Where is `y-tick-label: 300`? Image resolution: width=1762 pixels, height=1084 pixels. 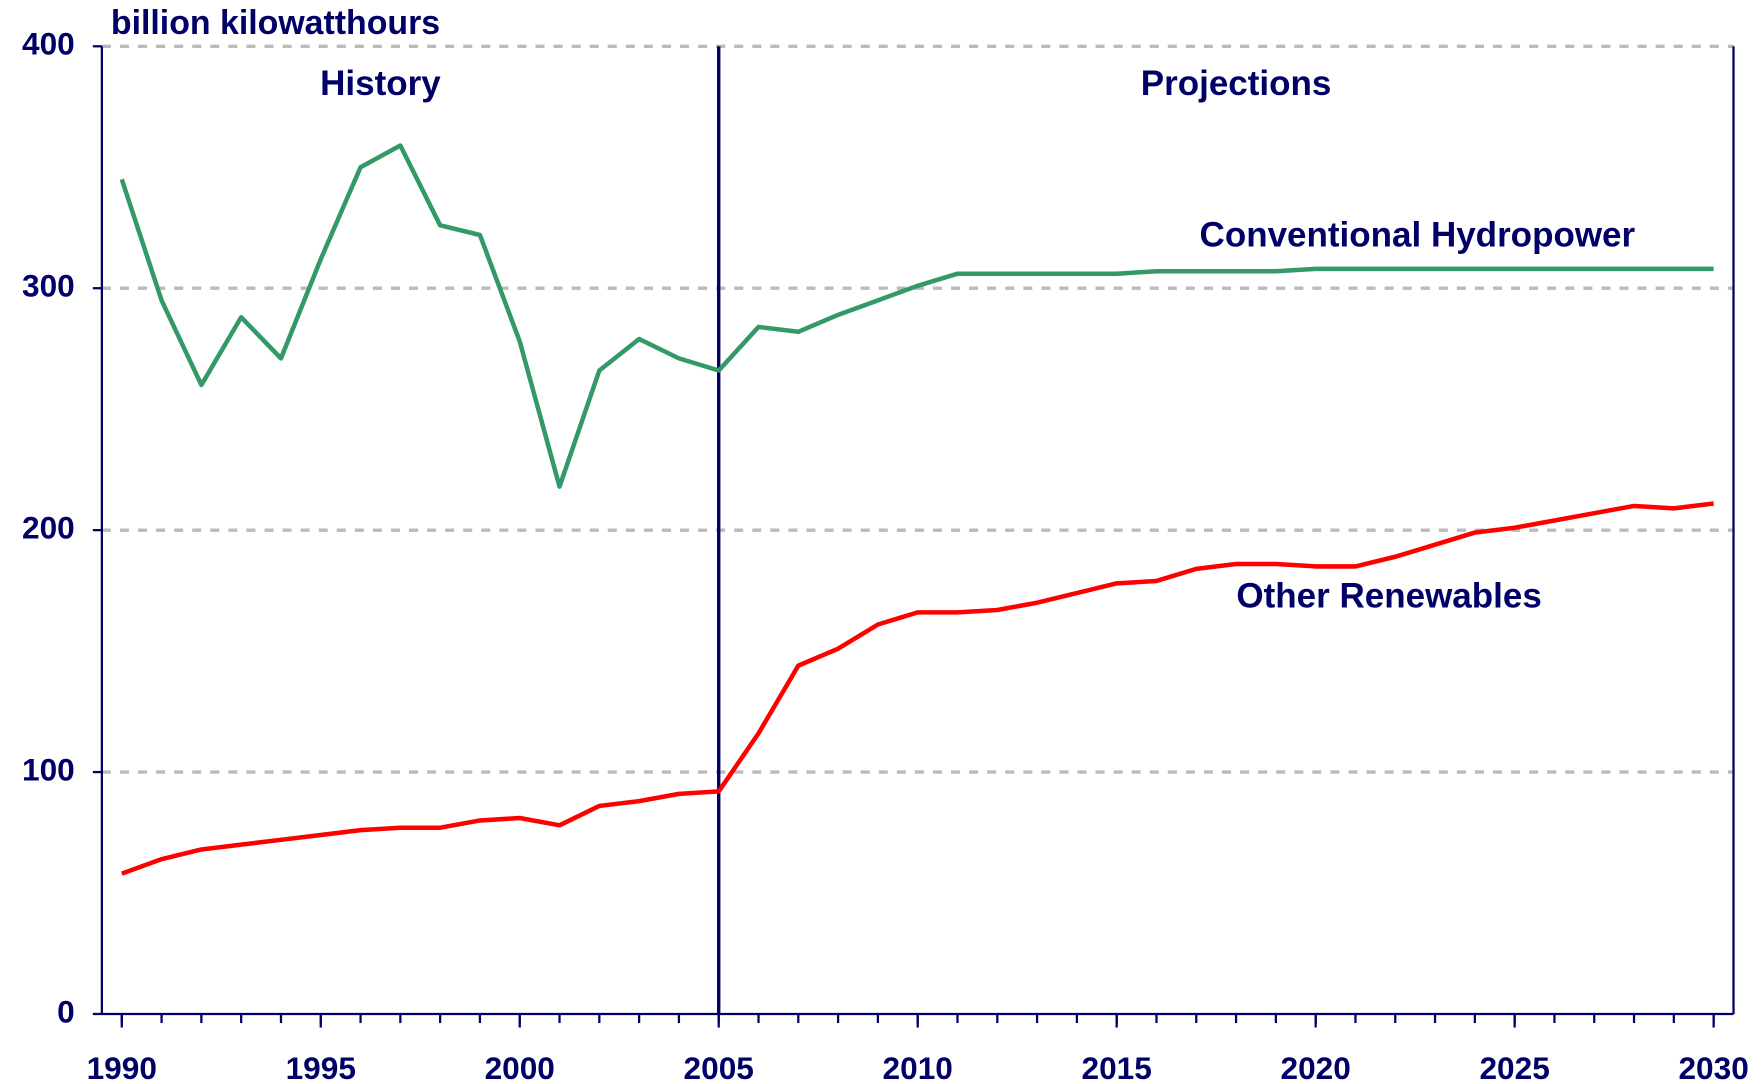 y-tick-label: 300 is located at coordinates (48, 286).